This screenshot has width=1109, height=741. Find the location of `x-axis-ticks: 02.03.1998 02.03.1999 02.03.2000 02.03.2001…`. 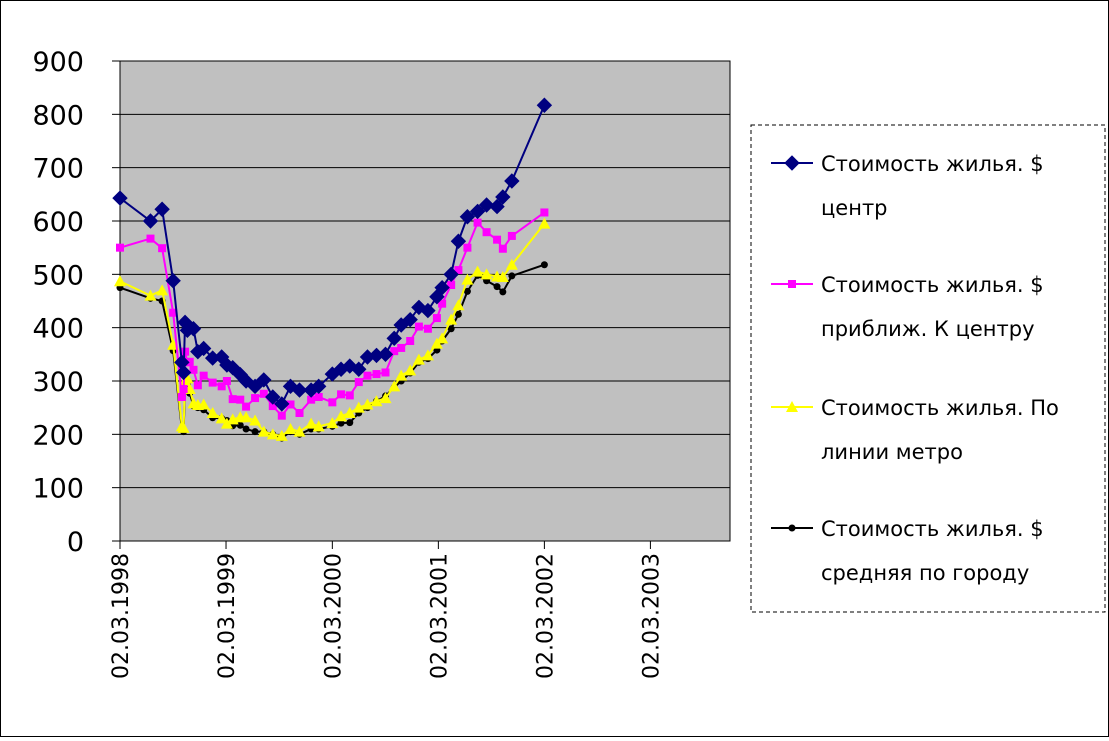

x-axis-ticks: 02.03.1998 02.03.1999 02.03.2000 02.03.2001… is located at coordinates (386, 610).